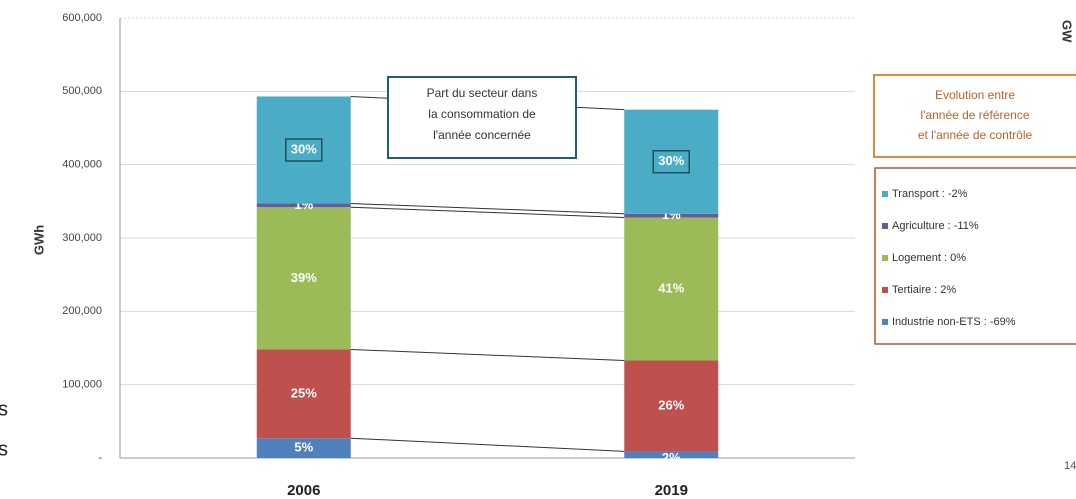 This screenshot has height=499, width=1076. I want to click on x-tick-label: 2019, so click(671, 490).